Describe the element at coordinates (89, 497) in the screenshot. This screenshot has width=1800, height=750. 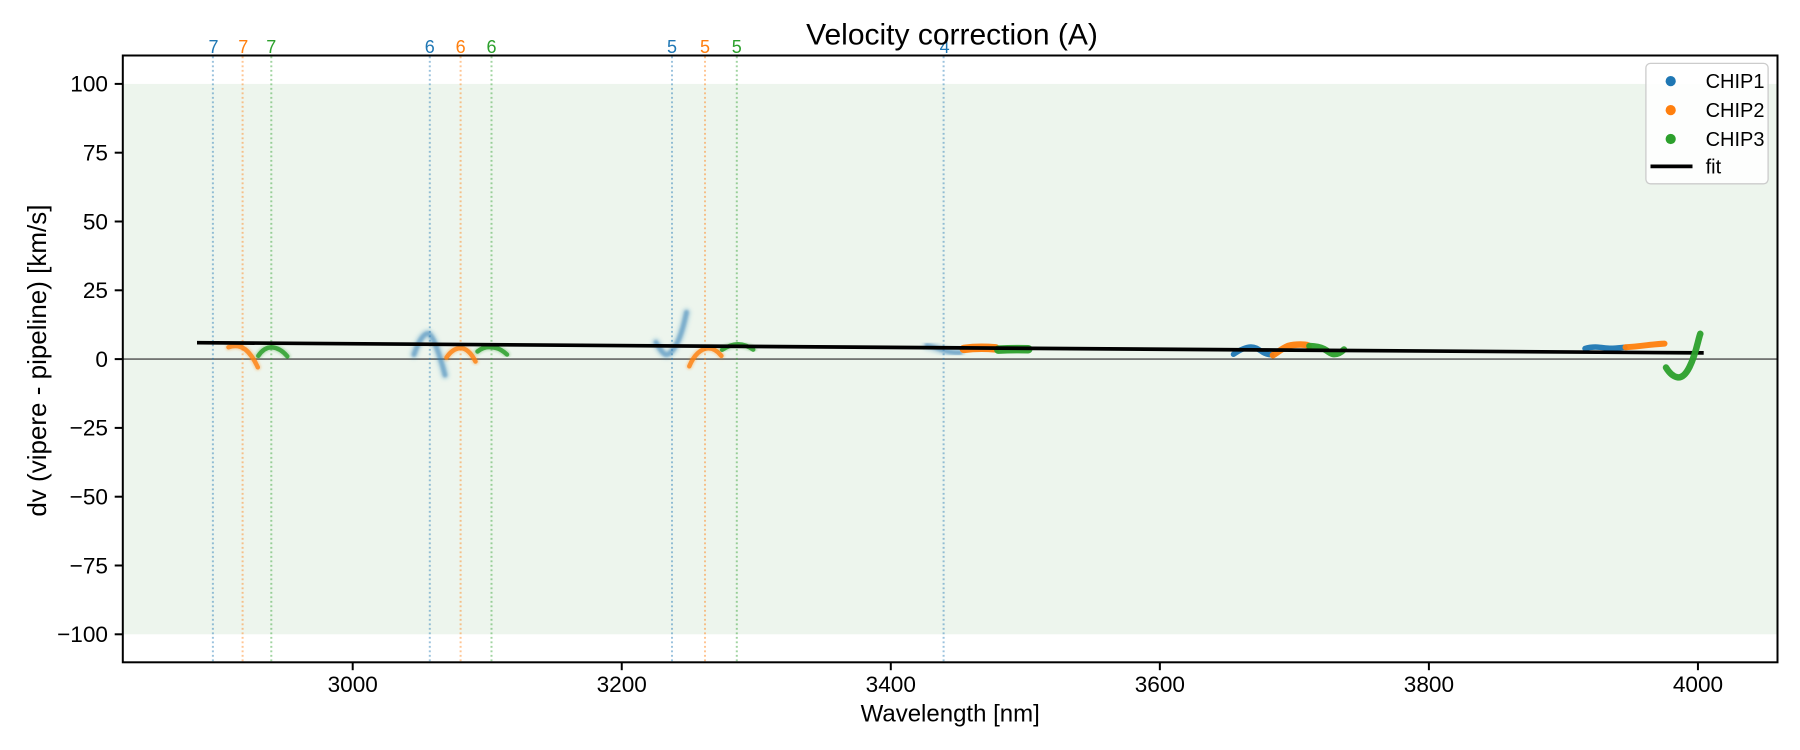
I see `svg-text: −50` at that location.